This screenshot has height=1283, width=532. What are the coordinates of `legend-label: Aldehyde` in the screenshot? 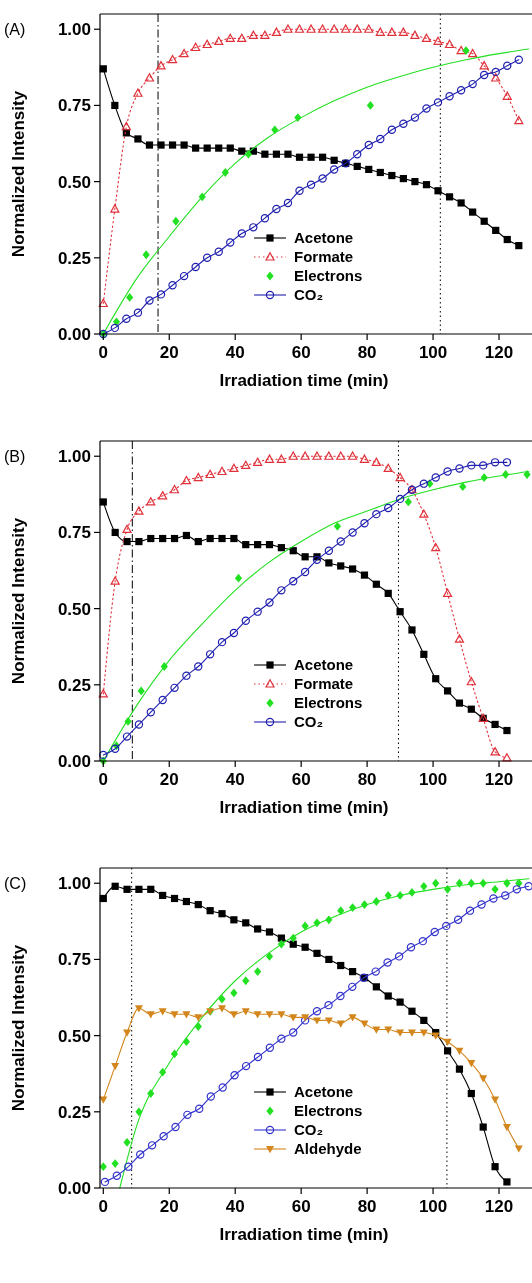 It's located at (328, 1148).